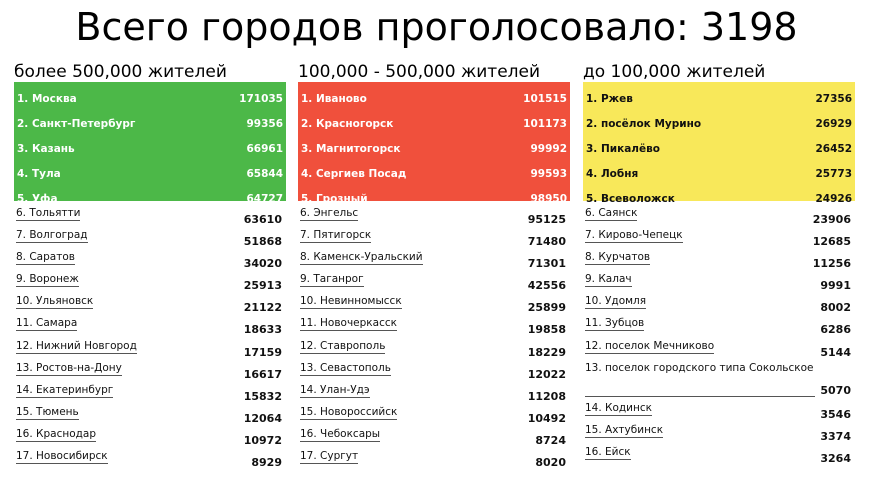  What do you see at coordinates (46, 148) in the screenshot?
I see `city-name: 3. Казань` at bounding box center [46, 148].